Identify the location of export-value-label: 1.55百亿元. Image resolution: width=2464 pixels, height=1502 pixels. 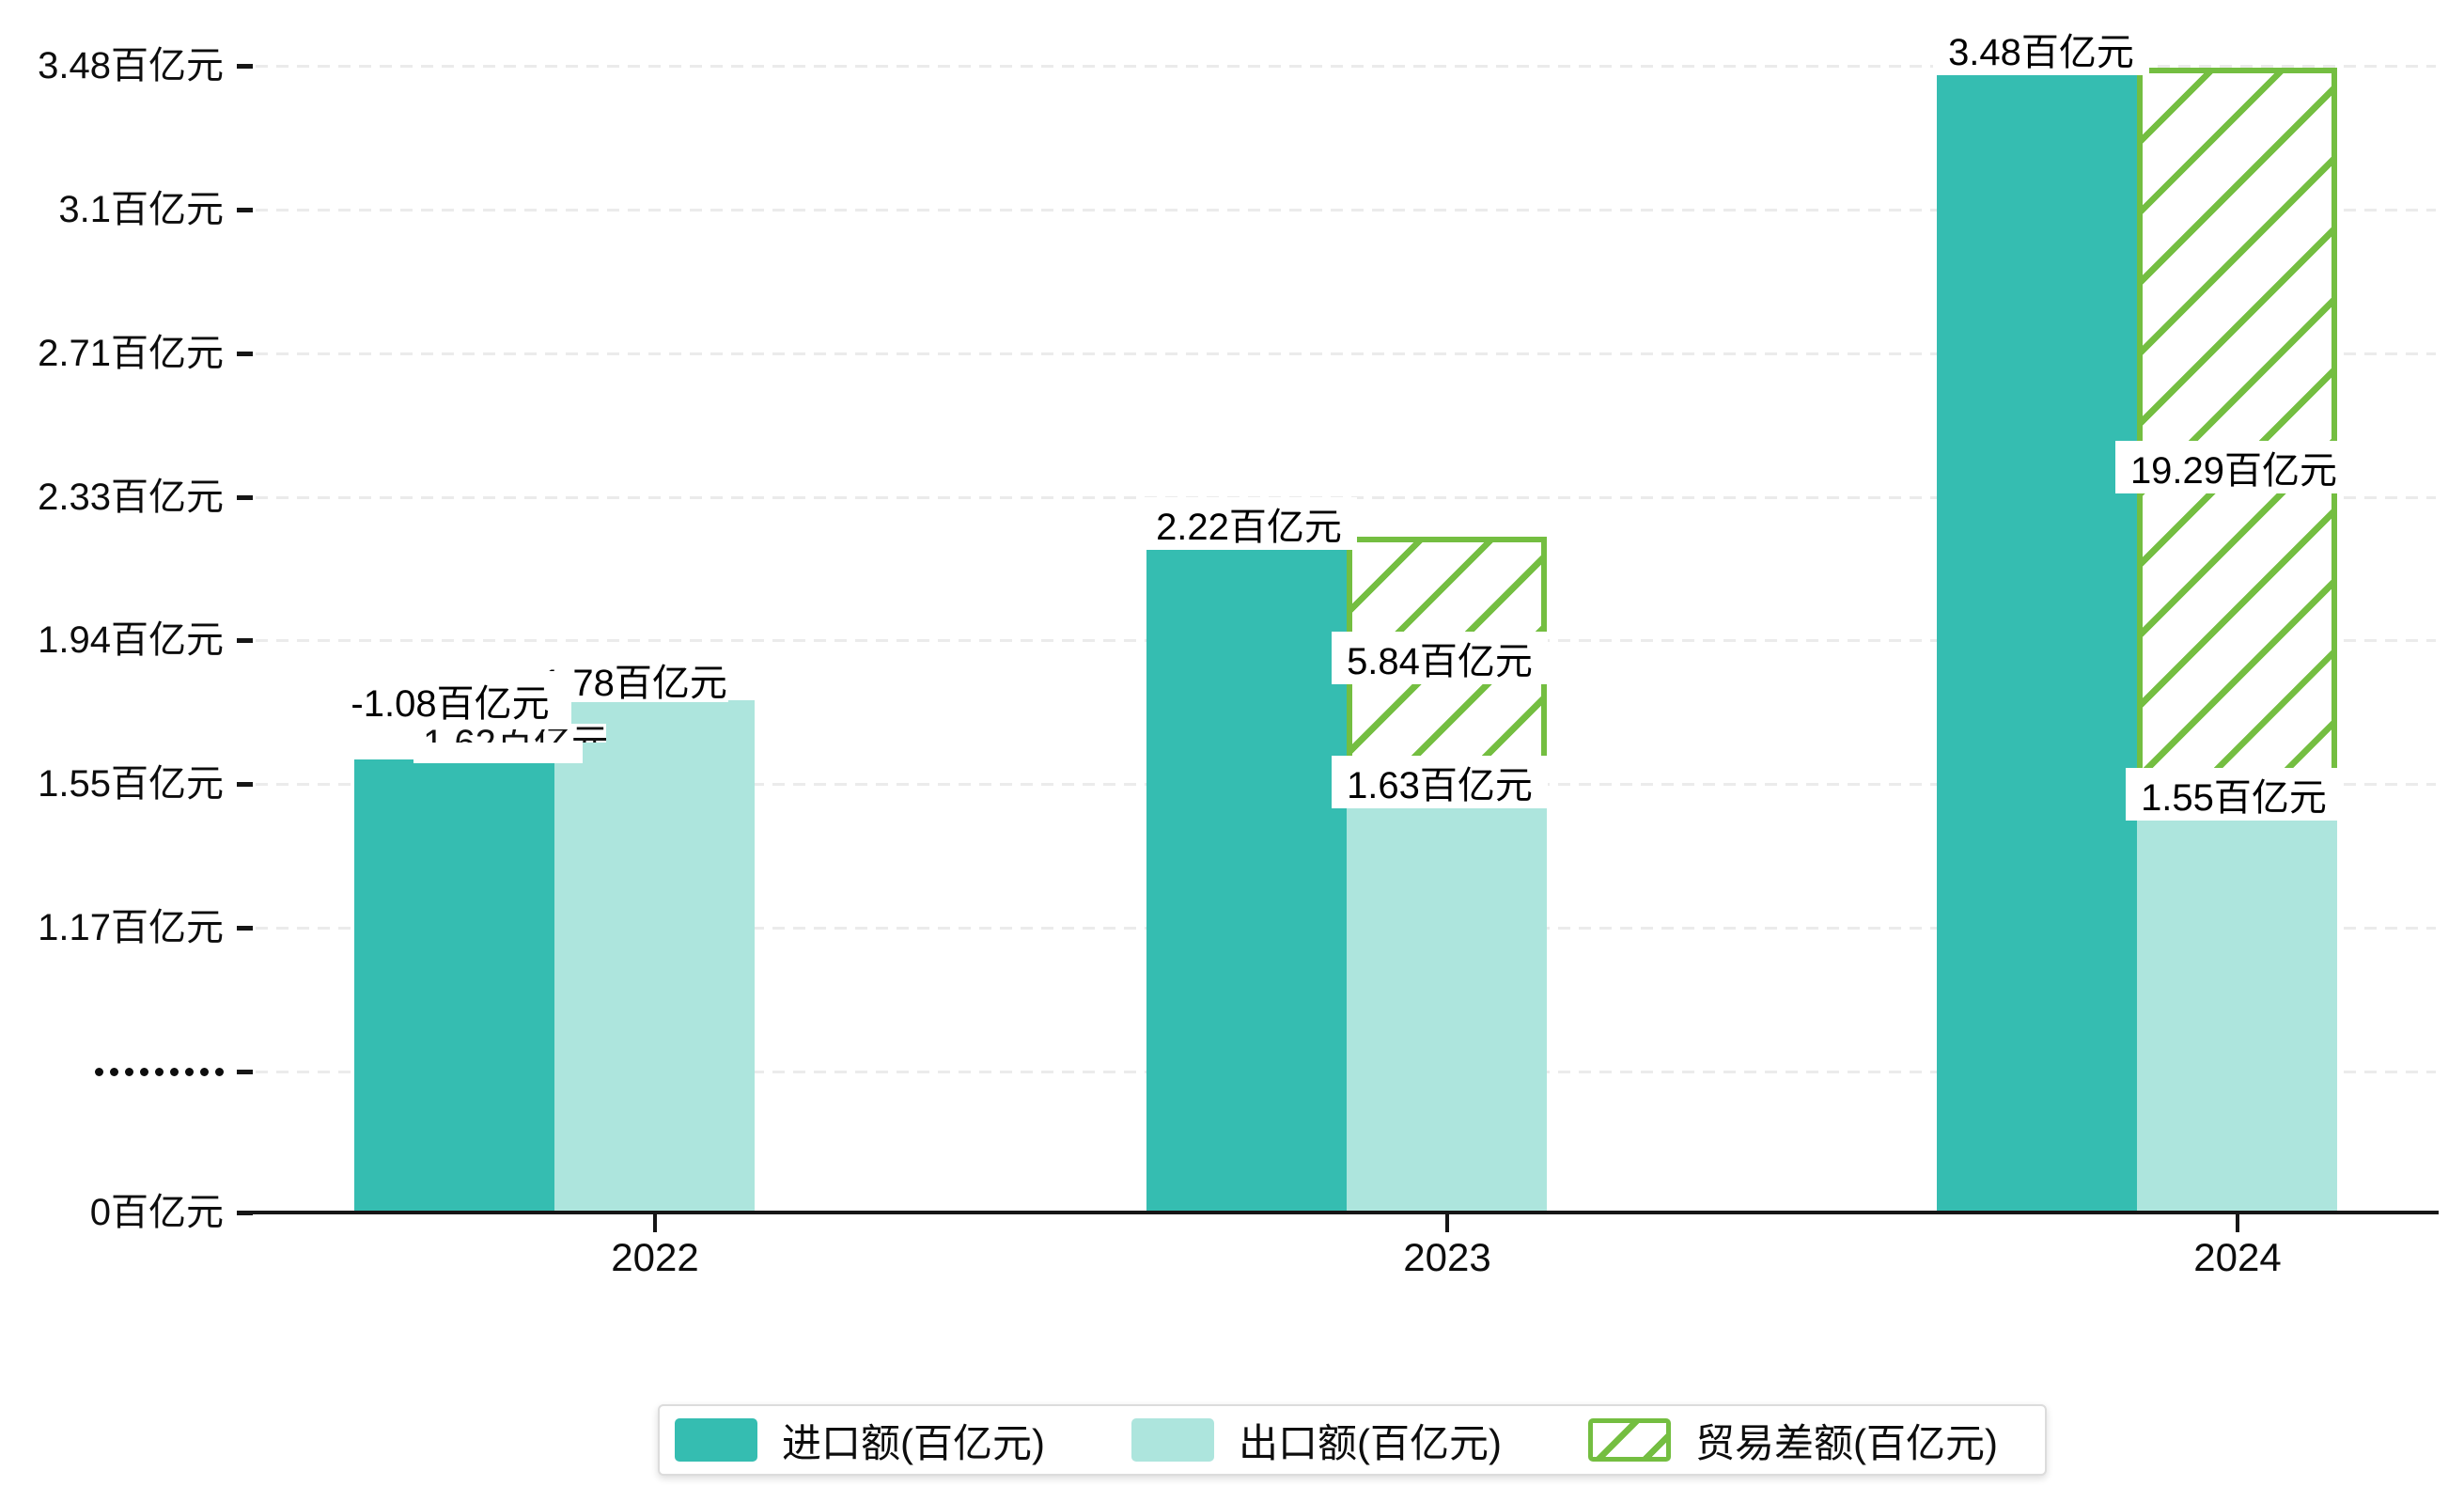
(2234, 794).